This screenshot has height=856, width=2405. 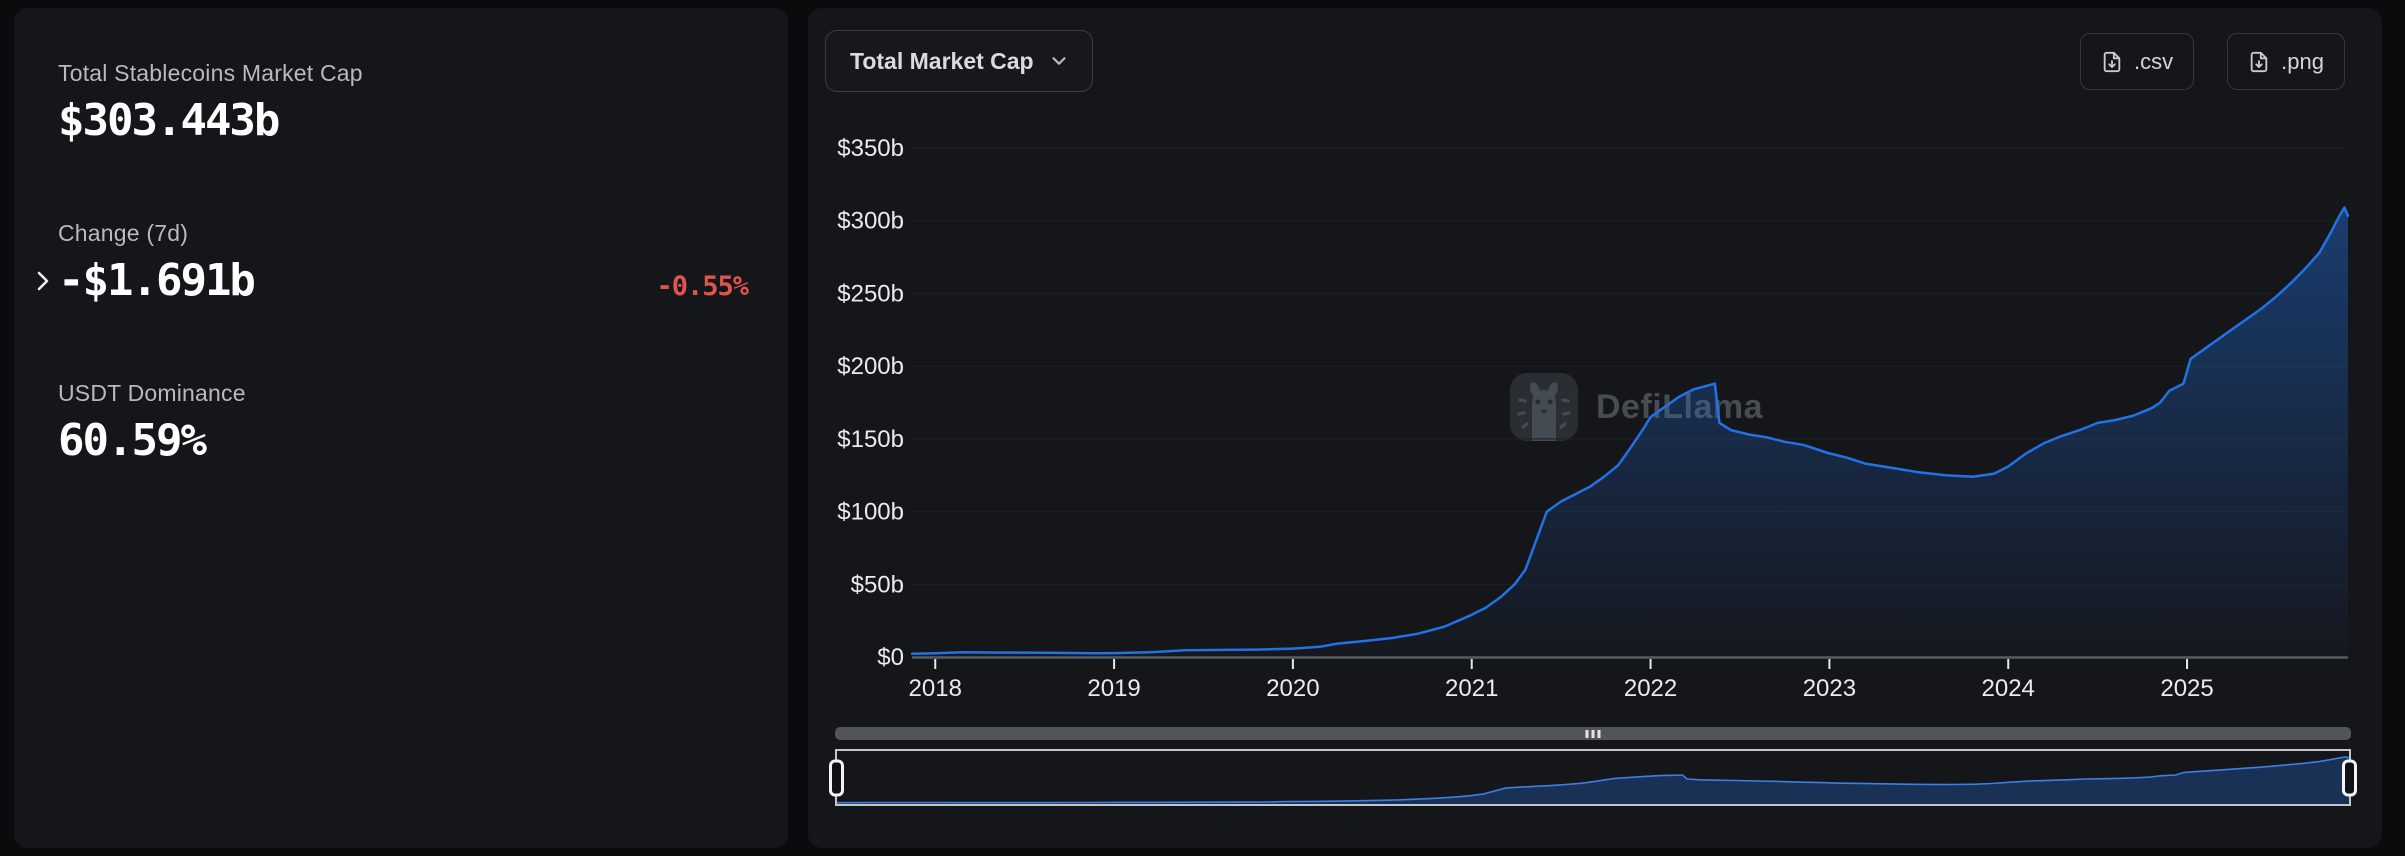 I want to click on export-png-button: .png, so click(x=2286, y=61).